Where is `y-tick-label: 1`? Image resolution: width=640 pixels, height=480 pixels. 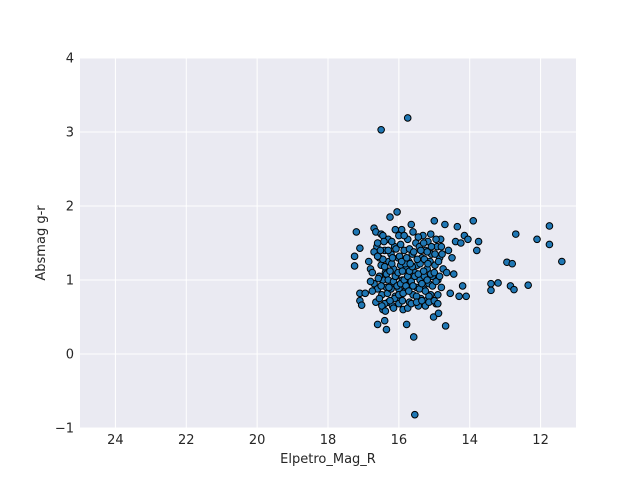
y-tick-label: 1 is located at coordinates (70, 281).